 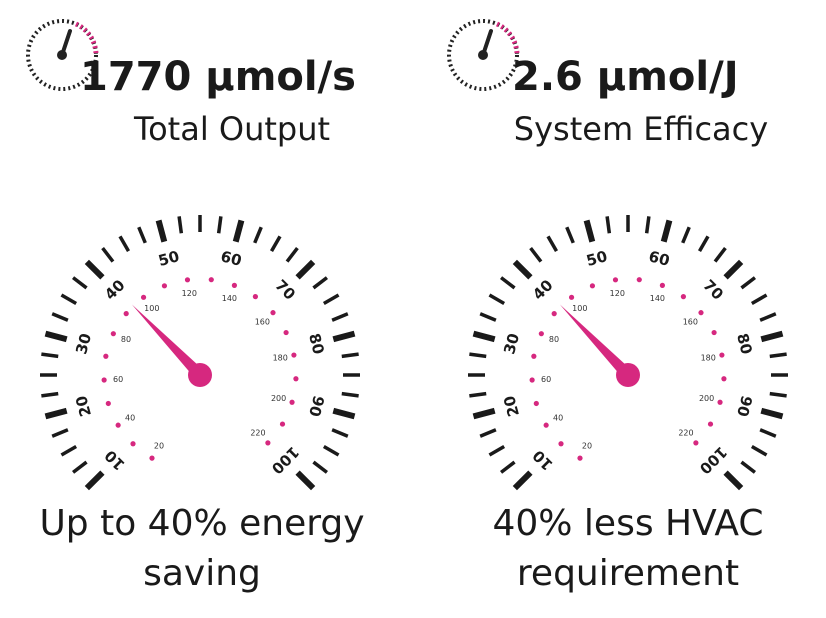 I want to click on stat-label: Total Output, so click(x=231, y=129).